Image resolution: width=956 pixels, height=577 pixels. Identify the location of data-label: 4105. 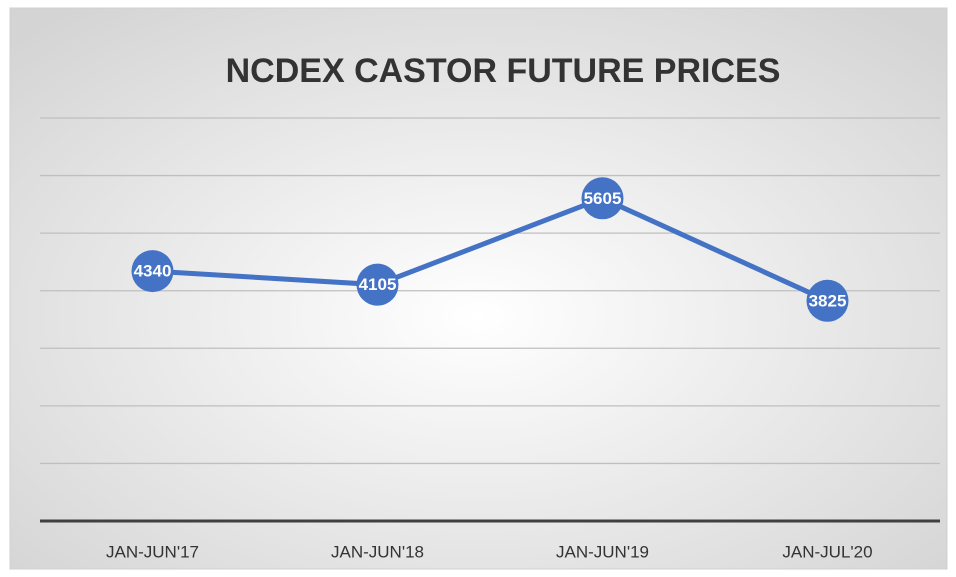
(378, 284).